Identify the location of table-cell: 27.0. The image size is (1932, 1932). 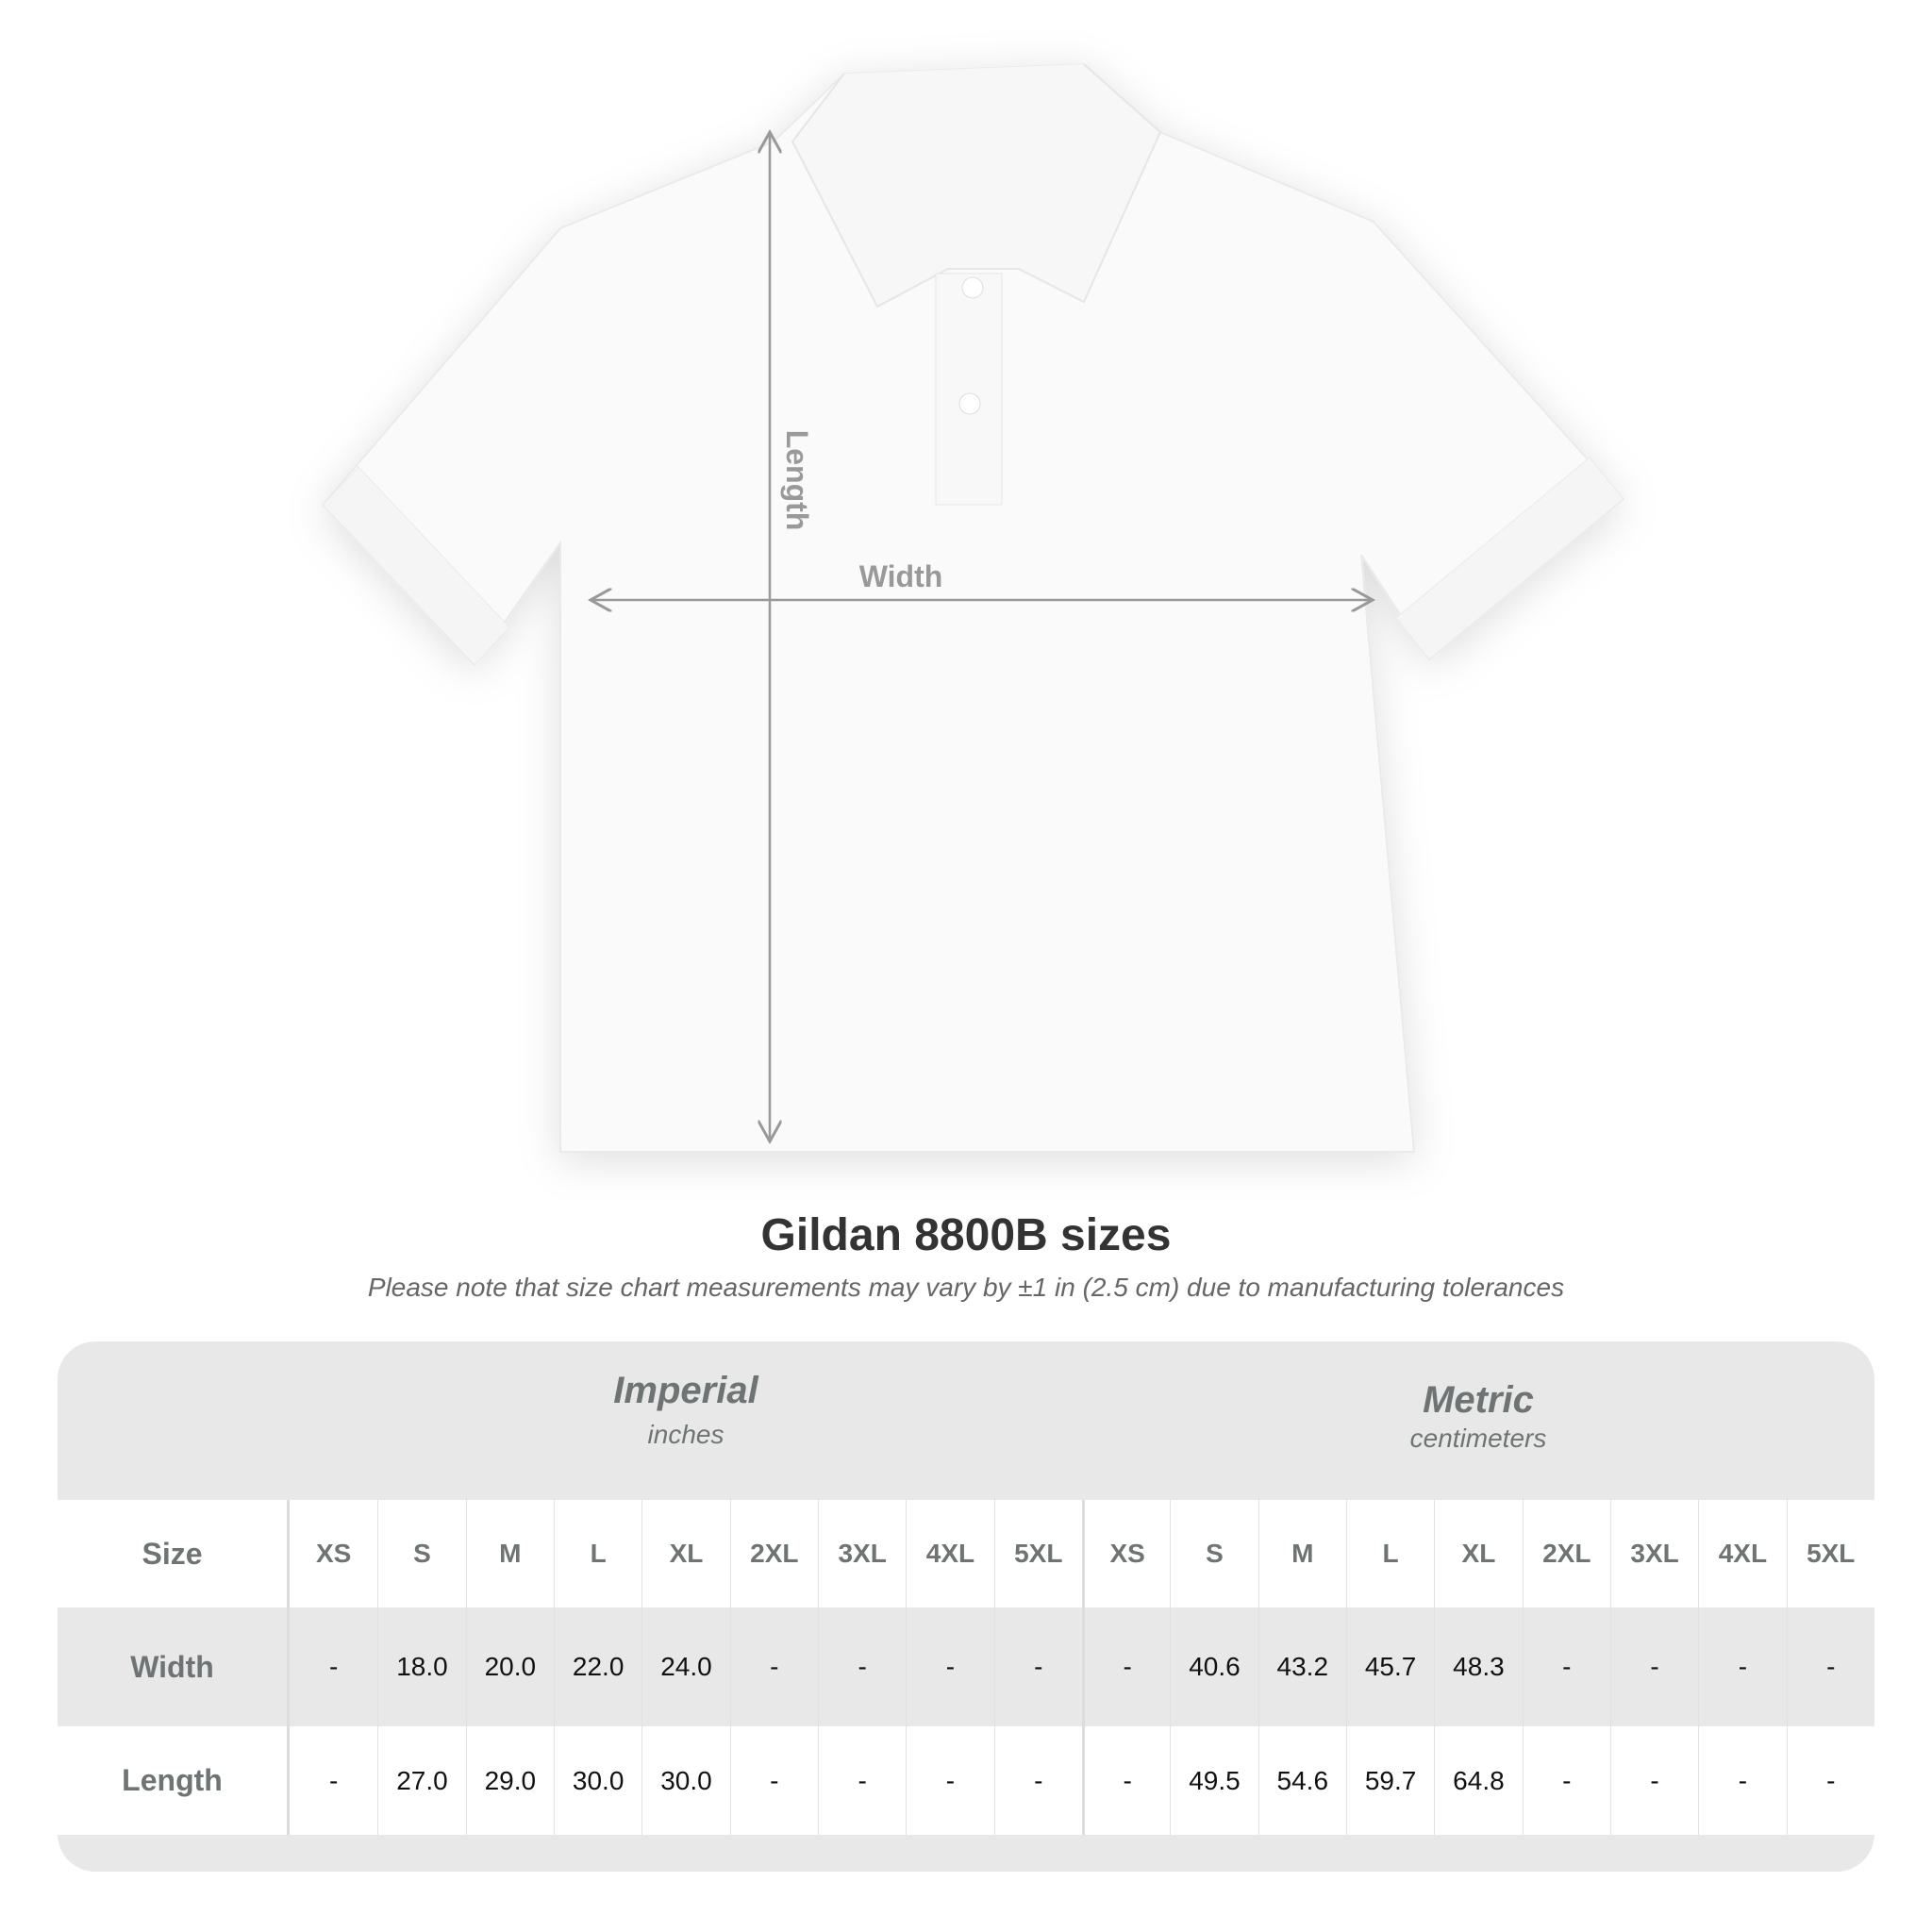
(421, 1780).